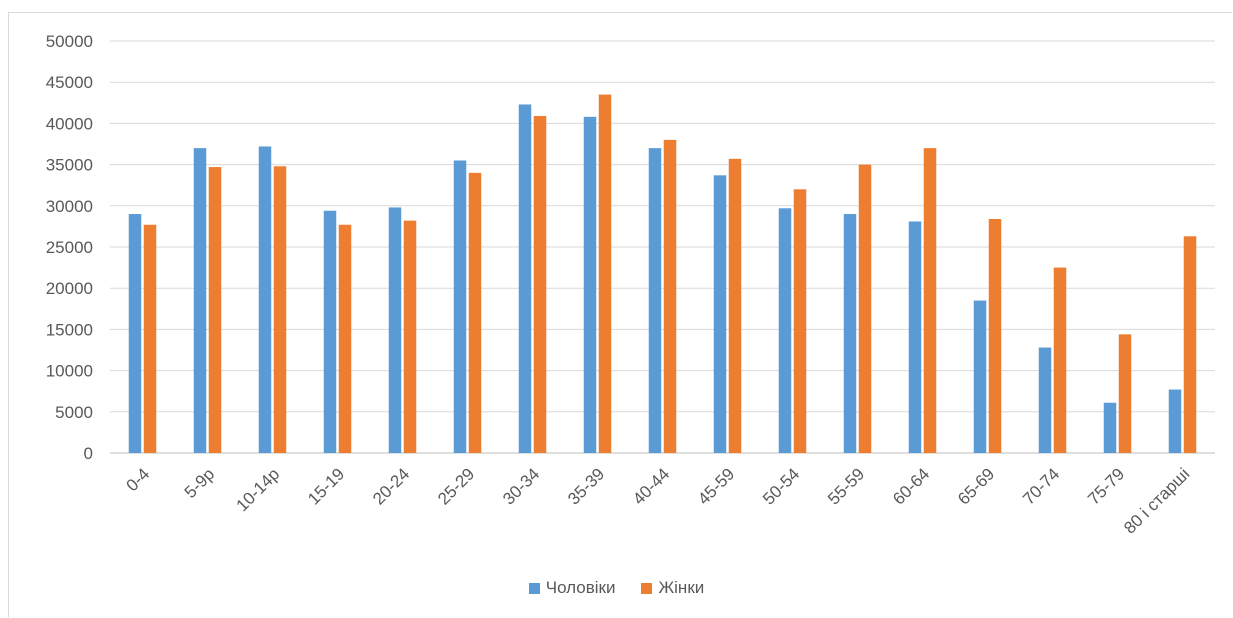  Describe the element at coordinates (69, 371) in the screenshot. I see `y-tick-label: 10000` at that location.